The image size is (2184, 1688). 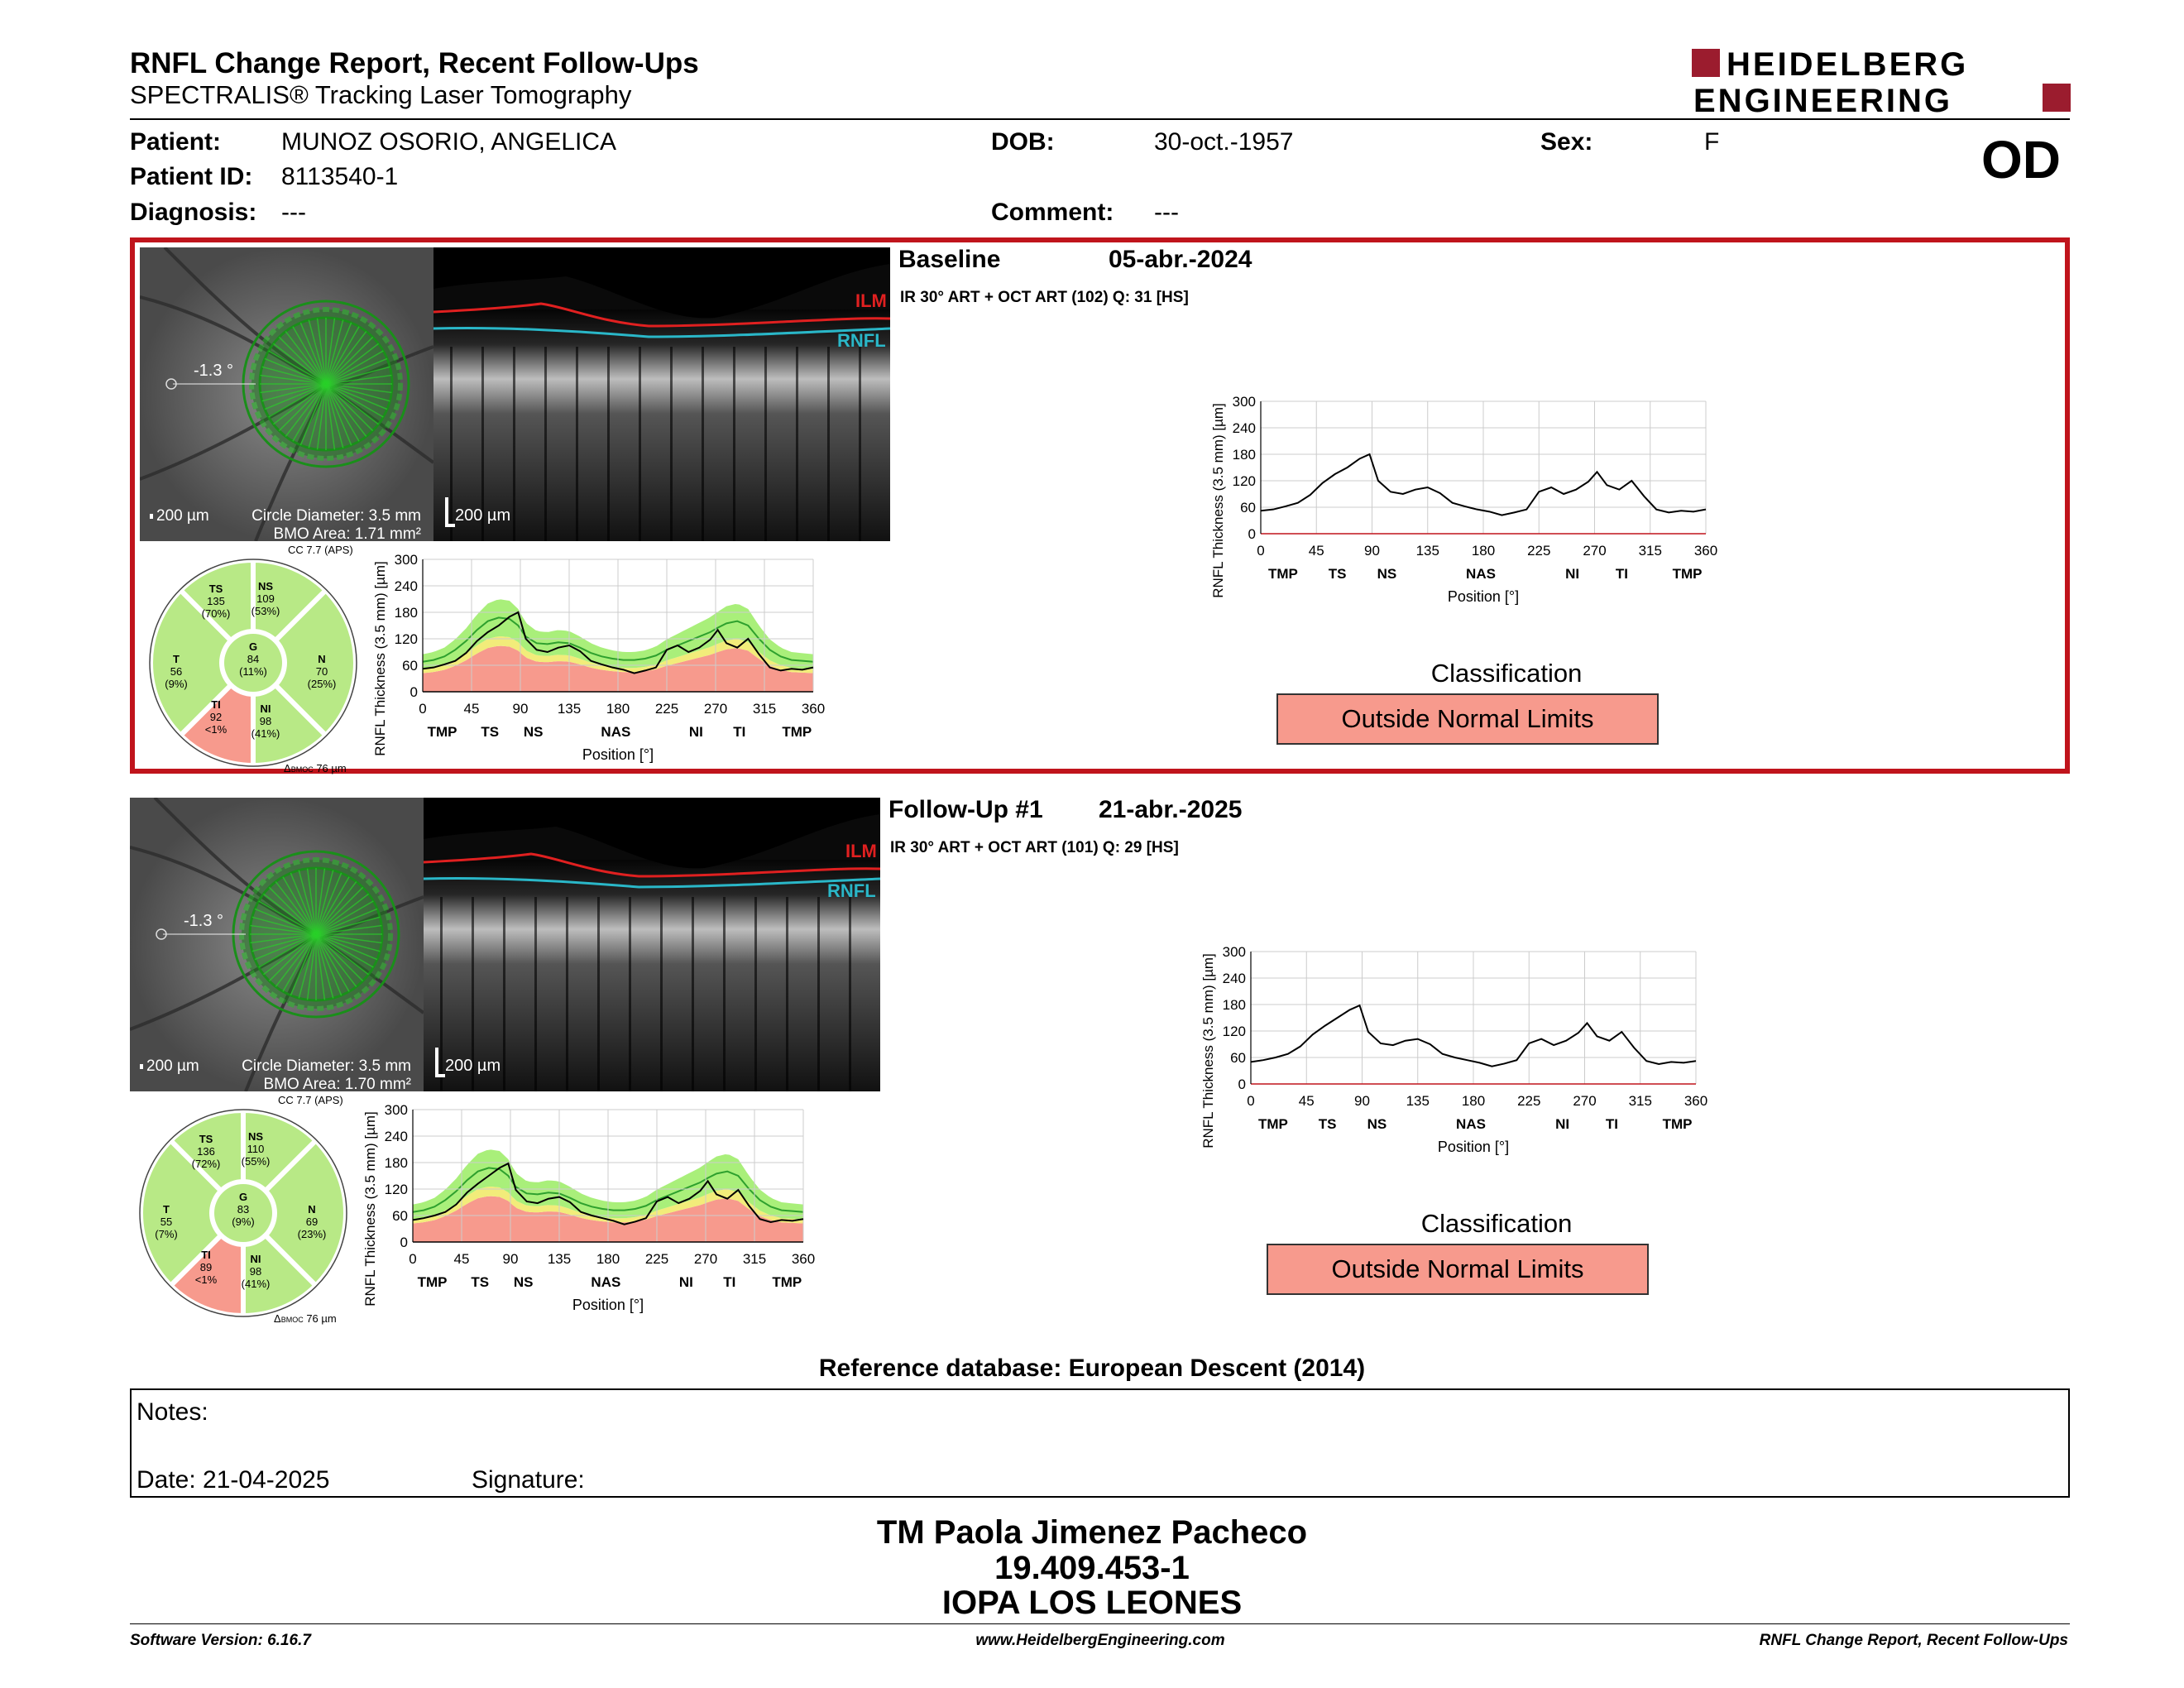 What do you see at coordinates (1023, 142) in the screenshot?
I see `dob-label: DOB:` at bounding box center [1023, 142].